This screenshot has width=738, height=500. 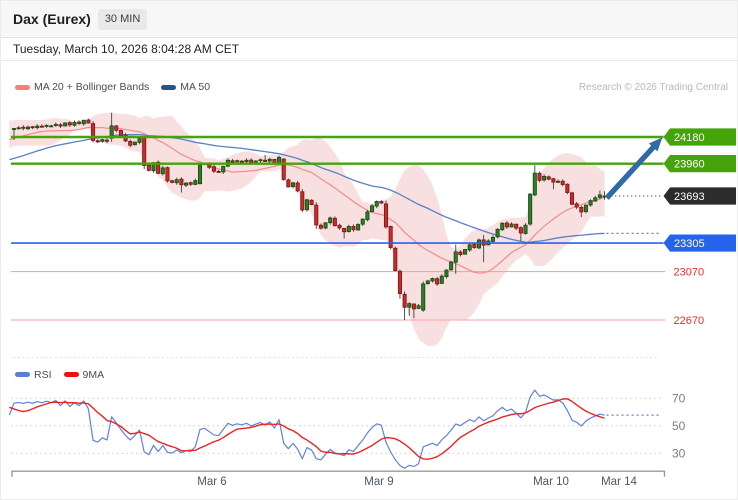 What do you see at coordinates (338, 473) in the screenshot?
I see `time-axis` at bounding box center [338, 473].